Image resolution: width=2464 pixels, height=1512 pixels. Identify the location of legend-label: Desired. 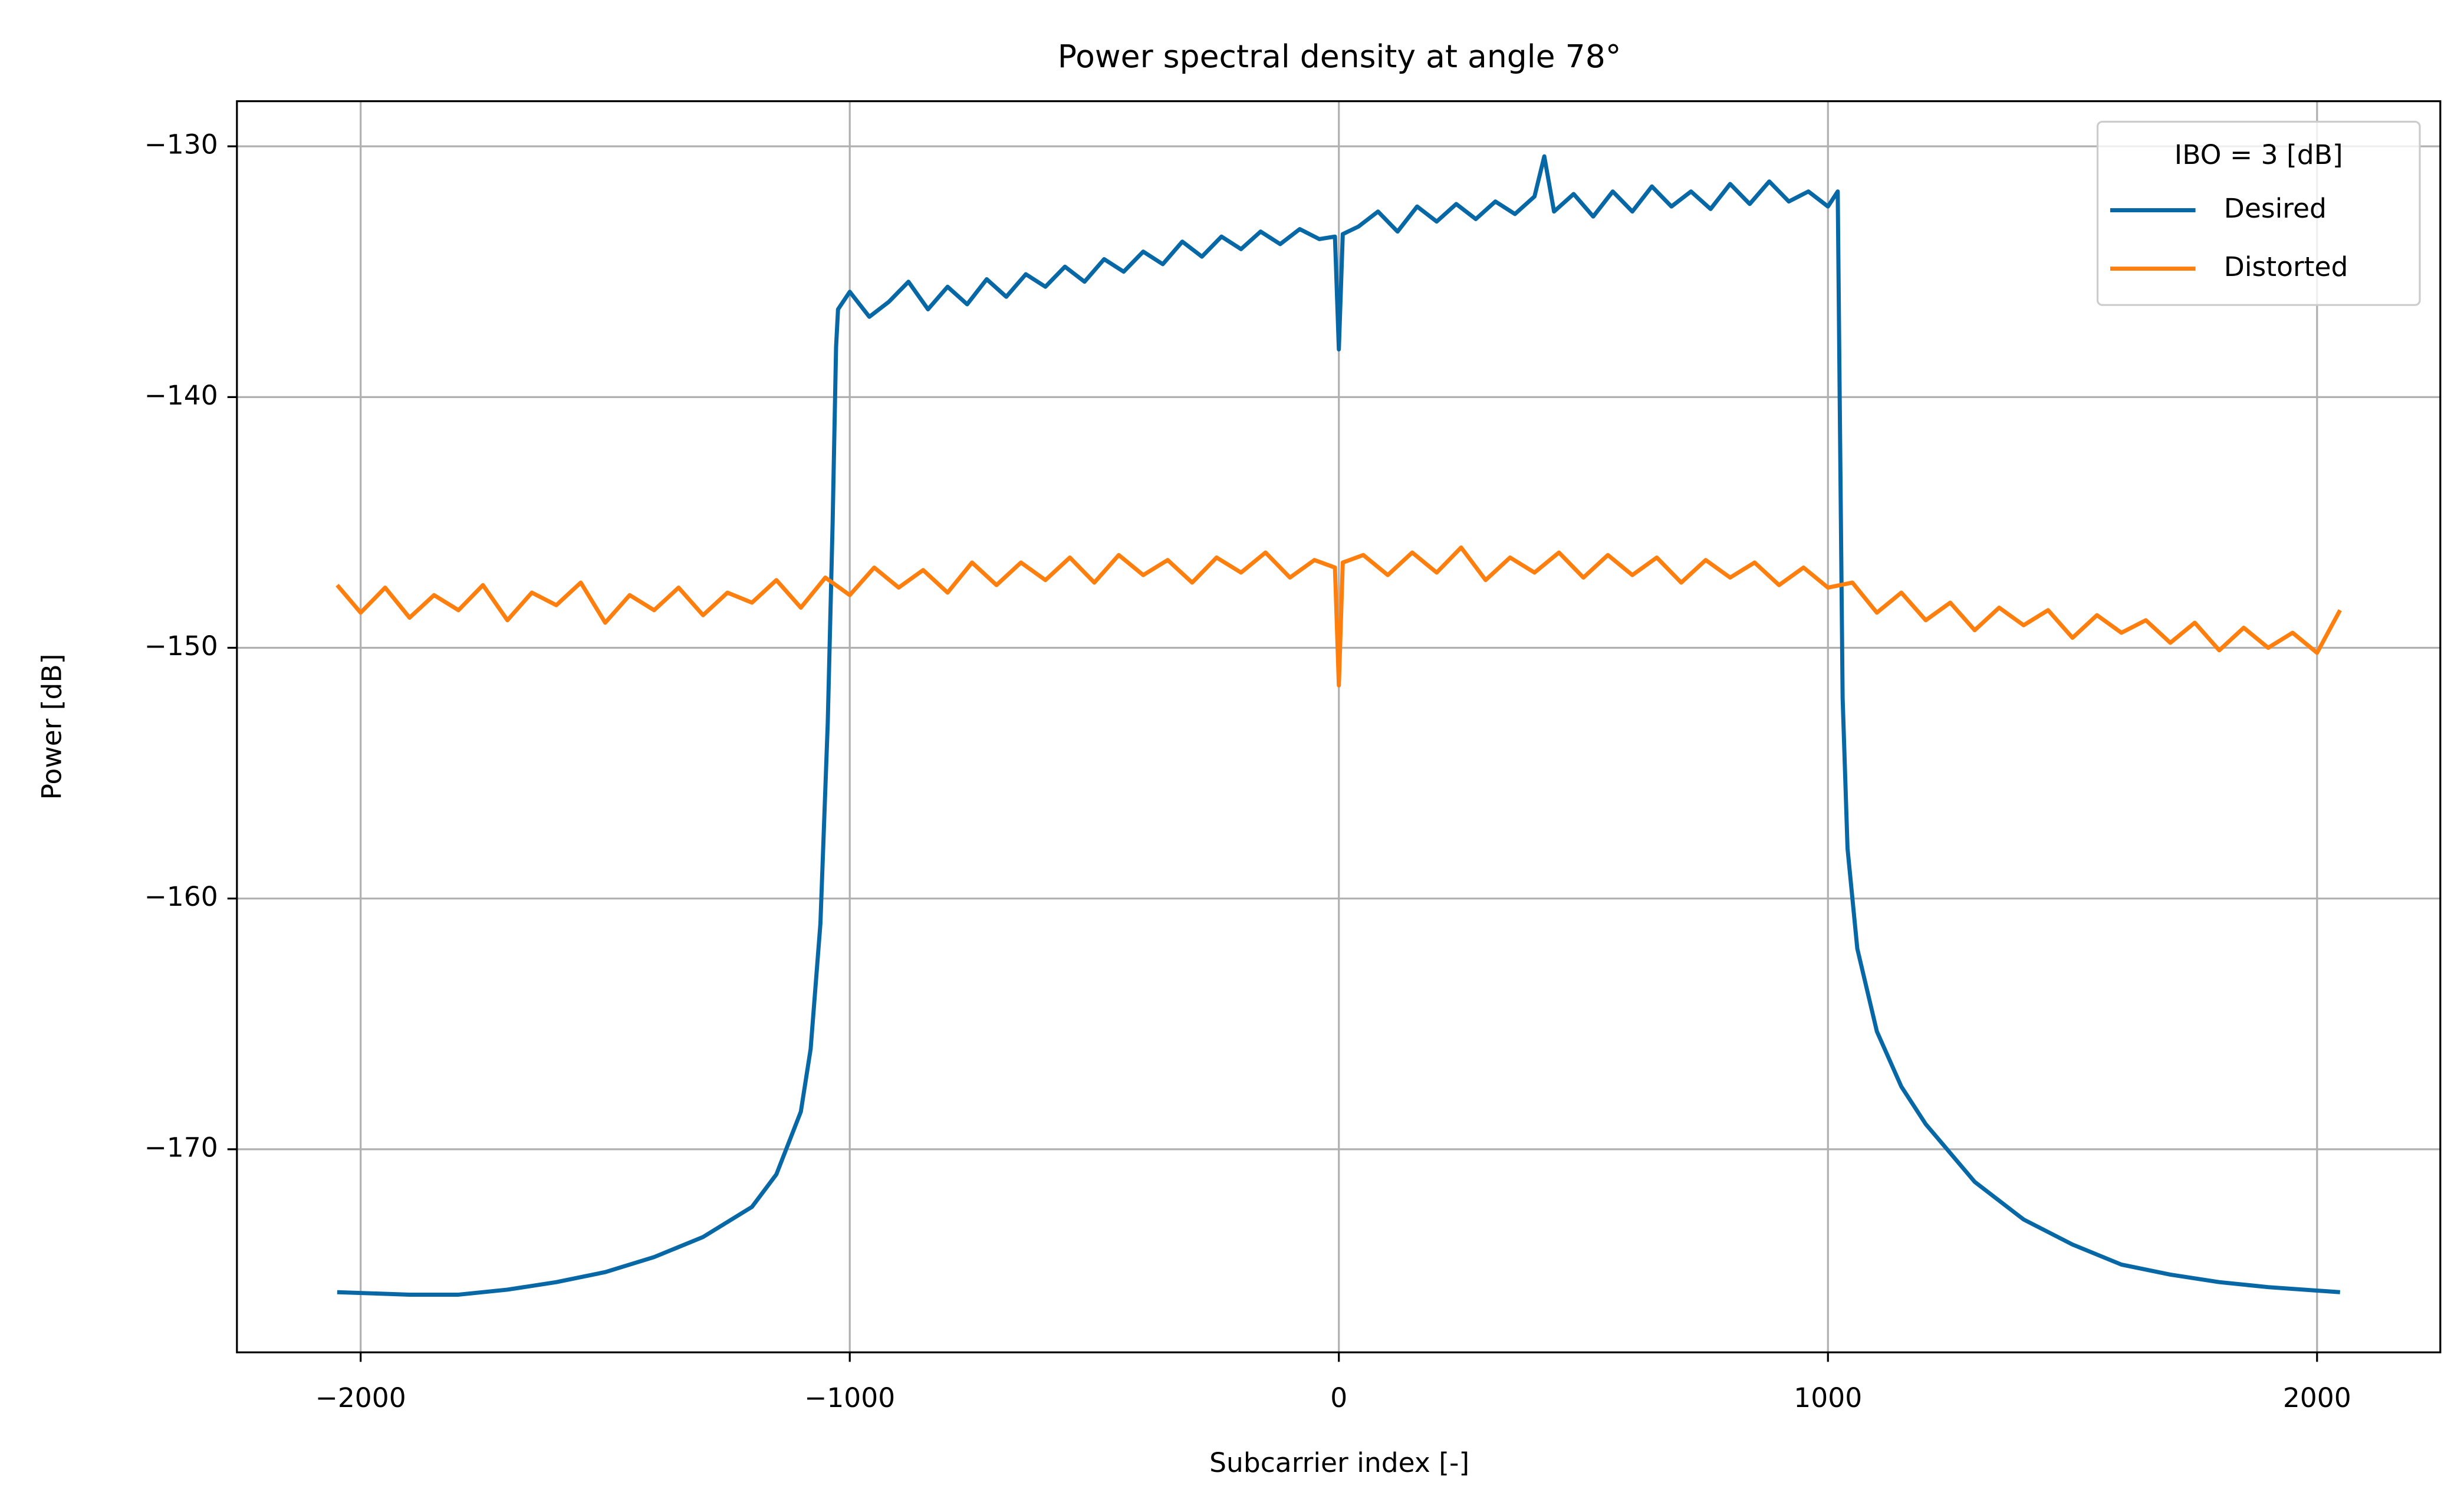
(2275, 208).